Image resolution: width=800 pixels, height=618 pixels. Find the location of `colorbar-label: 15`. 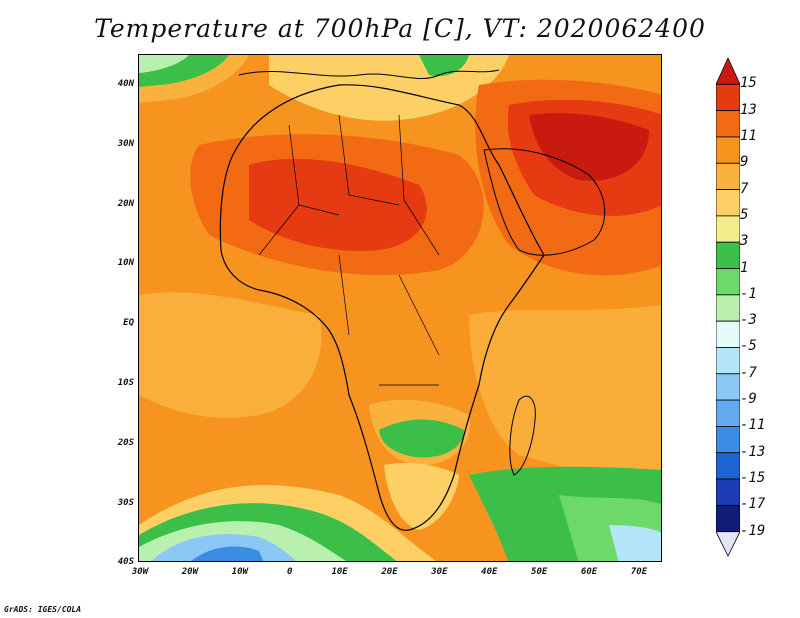

colorbar-label: 15 is located at coordinates (748, 83).